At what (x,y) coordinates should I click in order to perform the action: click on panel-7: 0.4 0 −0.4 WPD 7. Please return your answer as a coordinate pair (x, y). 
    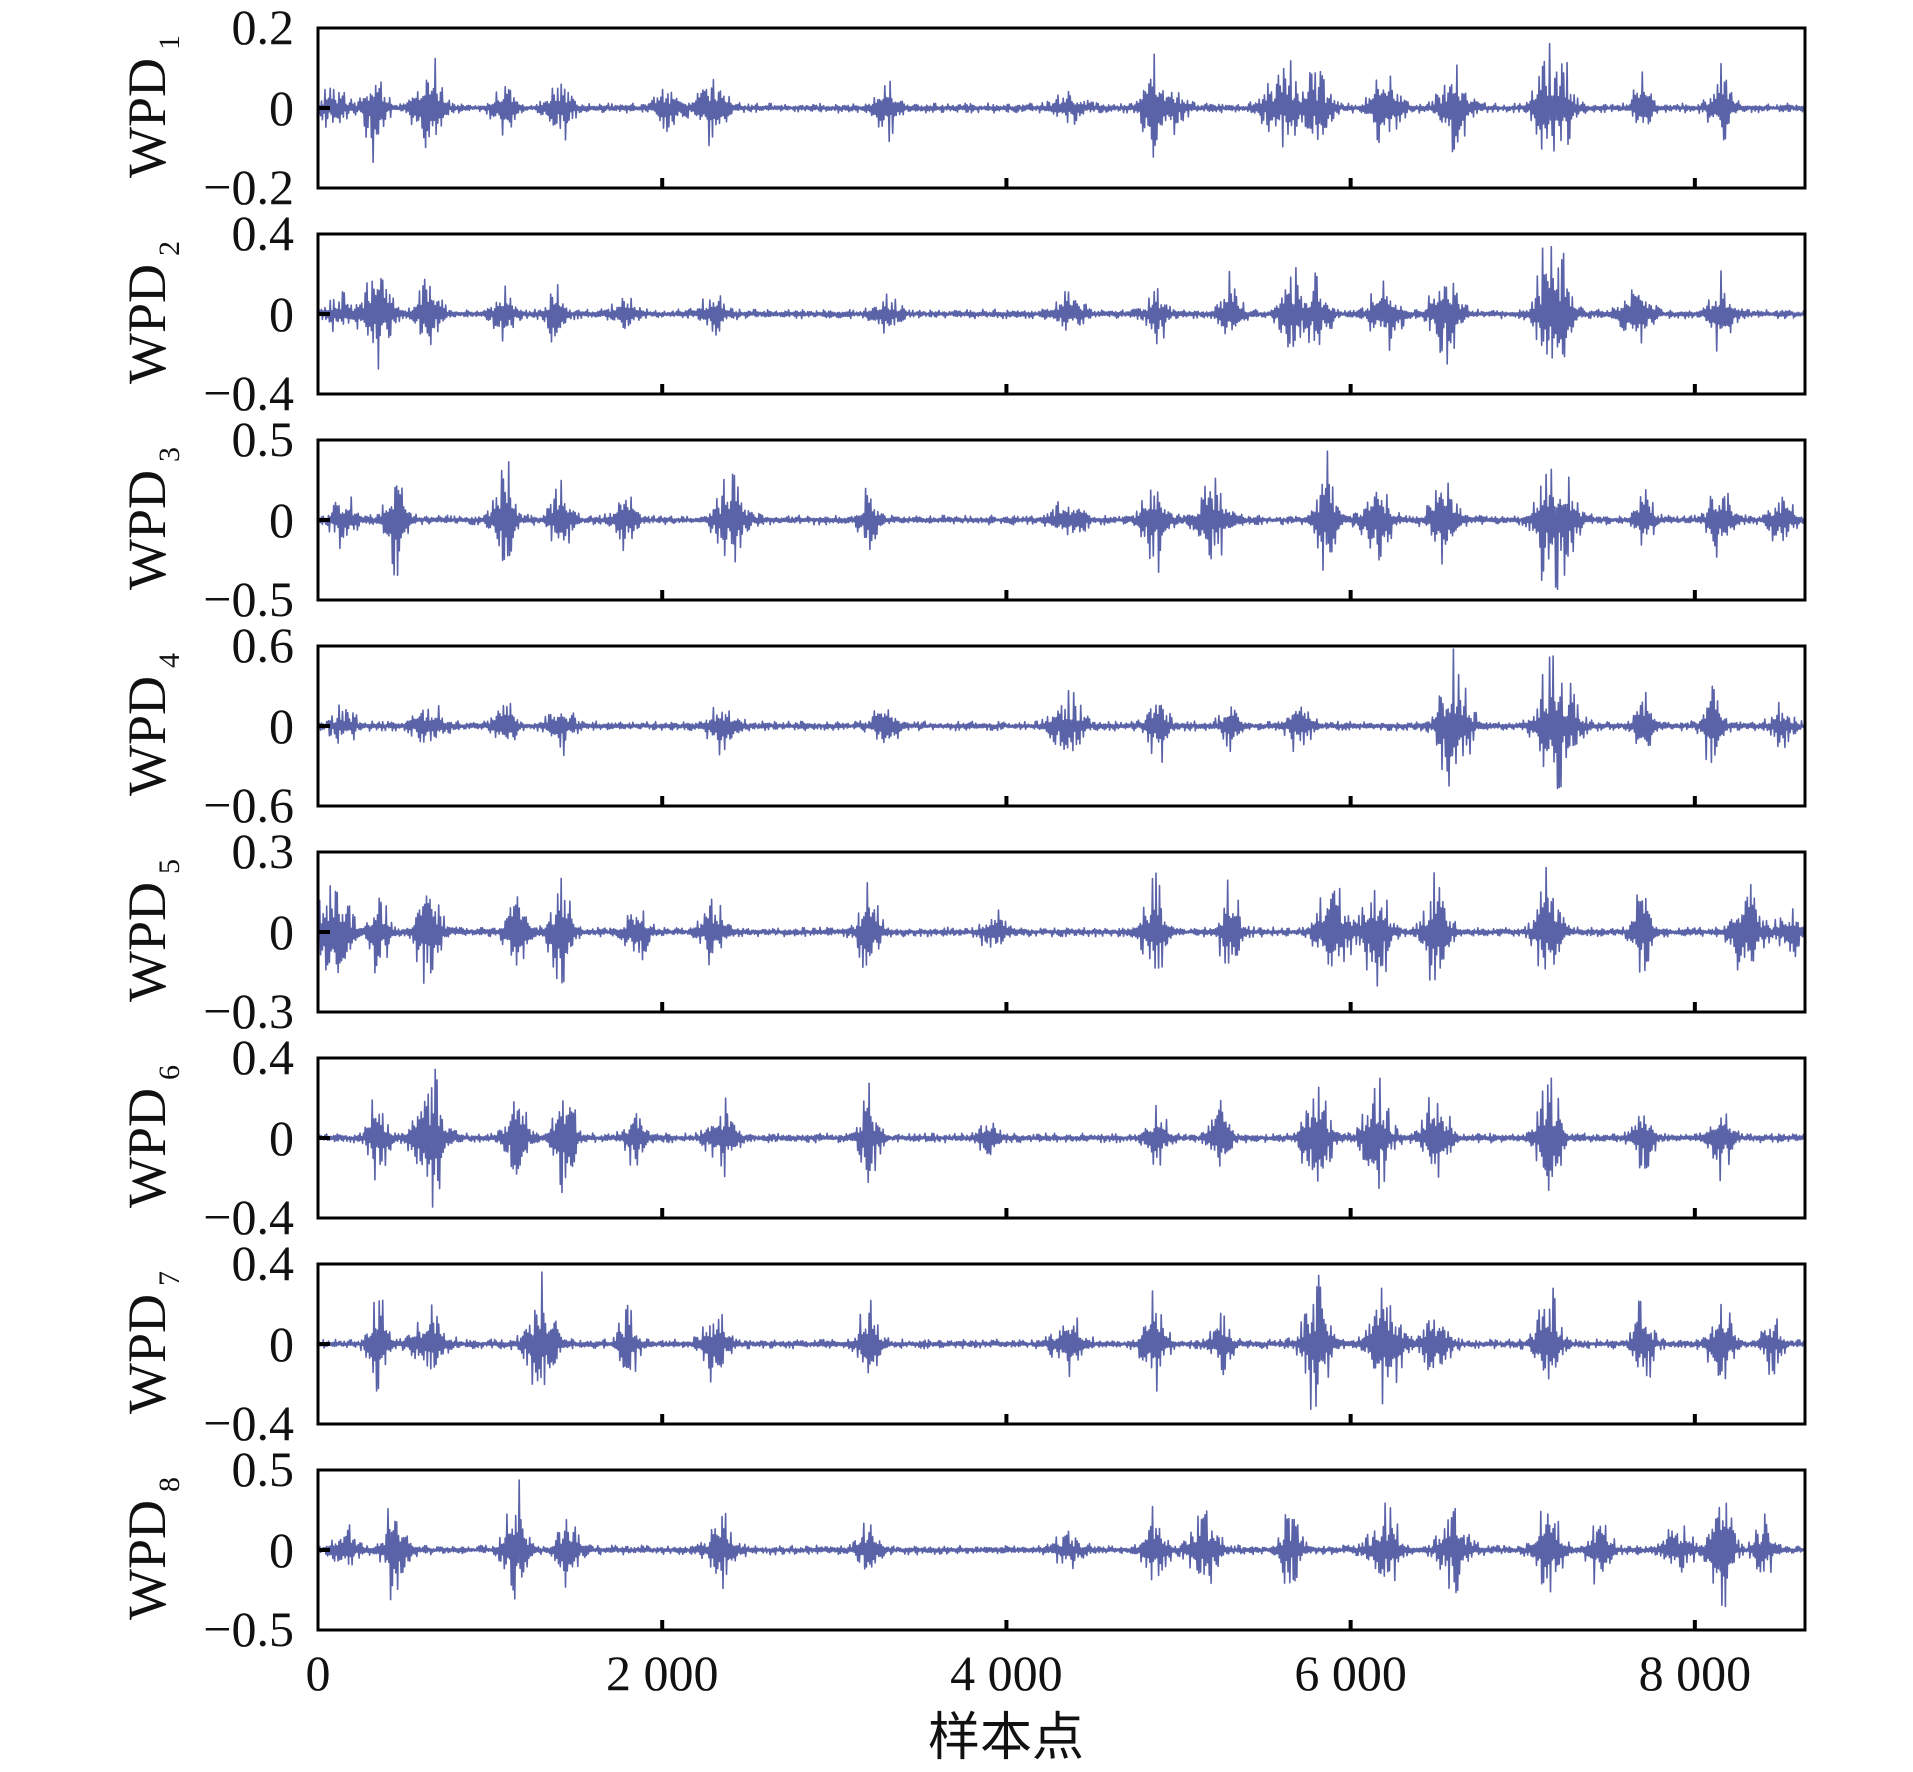
    Looking at the image, I should click on (962, 1343).